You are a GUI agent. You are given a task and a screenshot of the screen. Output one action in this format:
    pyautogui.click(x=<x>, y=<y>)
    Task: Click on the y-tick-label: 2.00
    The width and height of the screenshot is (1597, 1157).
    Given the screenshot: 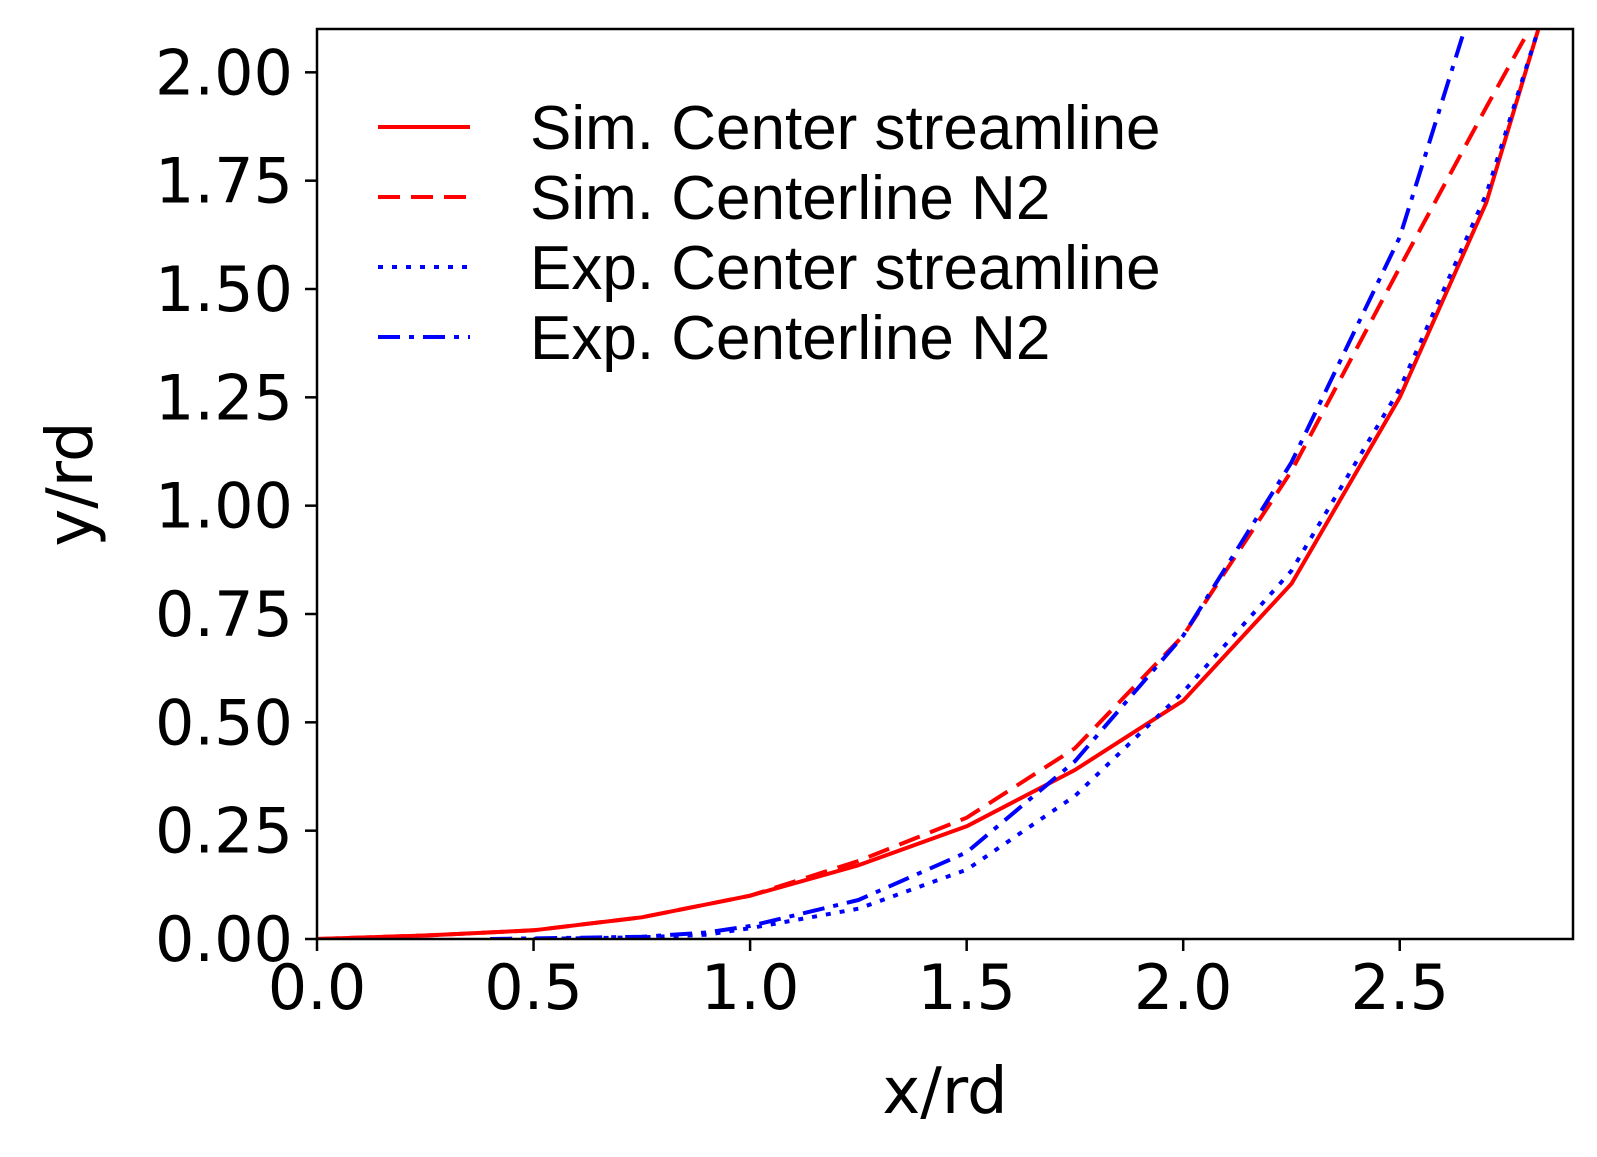 What is the action you would take?
    pyautogui.click(x=224, y=72)
    